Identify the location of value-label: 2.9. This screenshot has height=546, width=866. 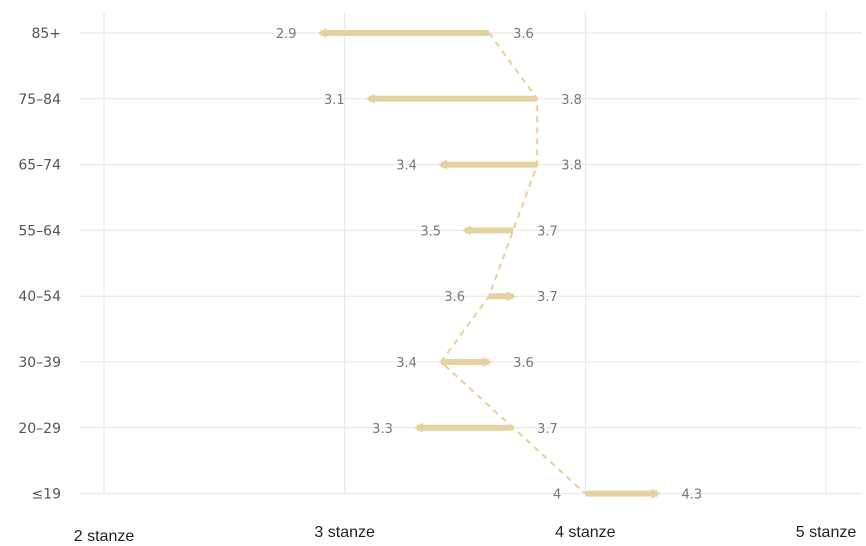
(286, 34).